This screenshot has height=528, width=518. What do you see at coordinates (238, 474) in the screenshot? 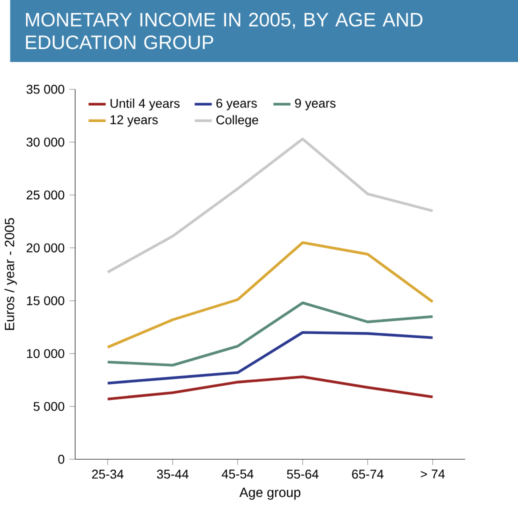
I see `x-tick-label: 45-54` at bounding box center [238, 474].